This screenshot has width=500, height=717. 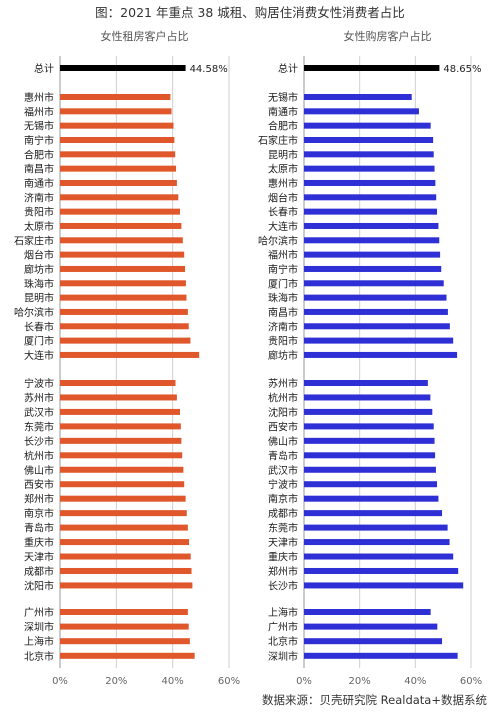 I want to click on category-label-rent-1-8: 郑州市, so click(x=39, y=499).